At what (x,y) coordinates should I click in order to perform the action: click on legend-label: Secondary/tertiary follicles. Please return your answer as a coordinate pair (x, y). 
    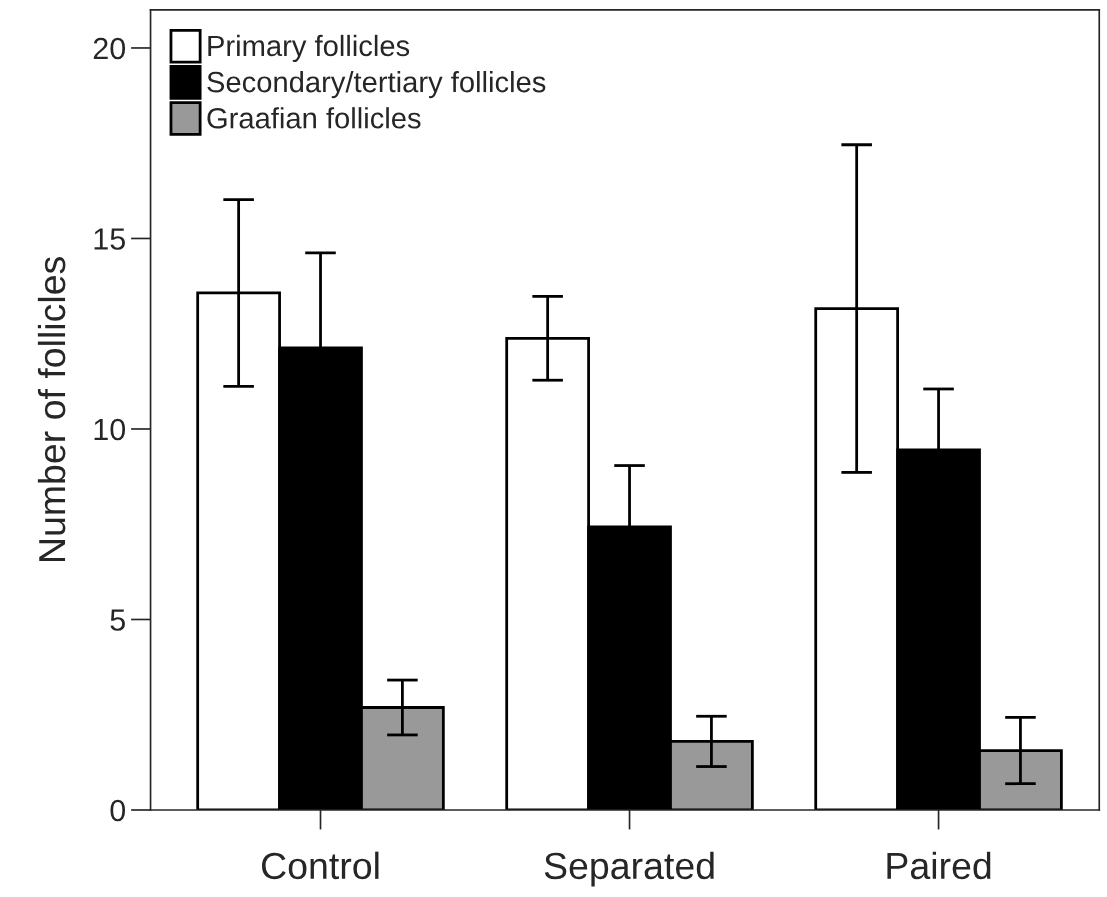
    Looking at the image, I should click on (376, 84).